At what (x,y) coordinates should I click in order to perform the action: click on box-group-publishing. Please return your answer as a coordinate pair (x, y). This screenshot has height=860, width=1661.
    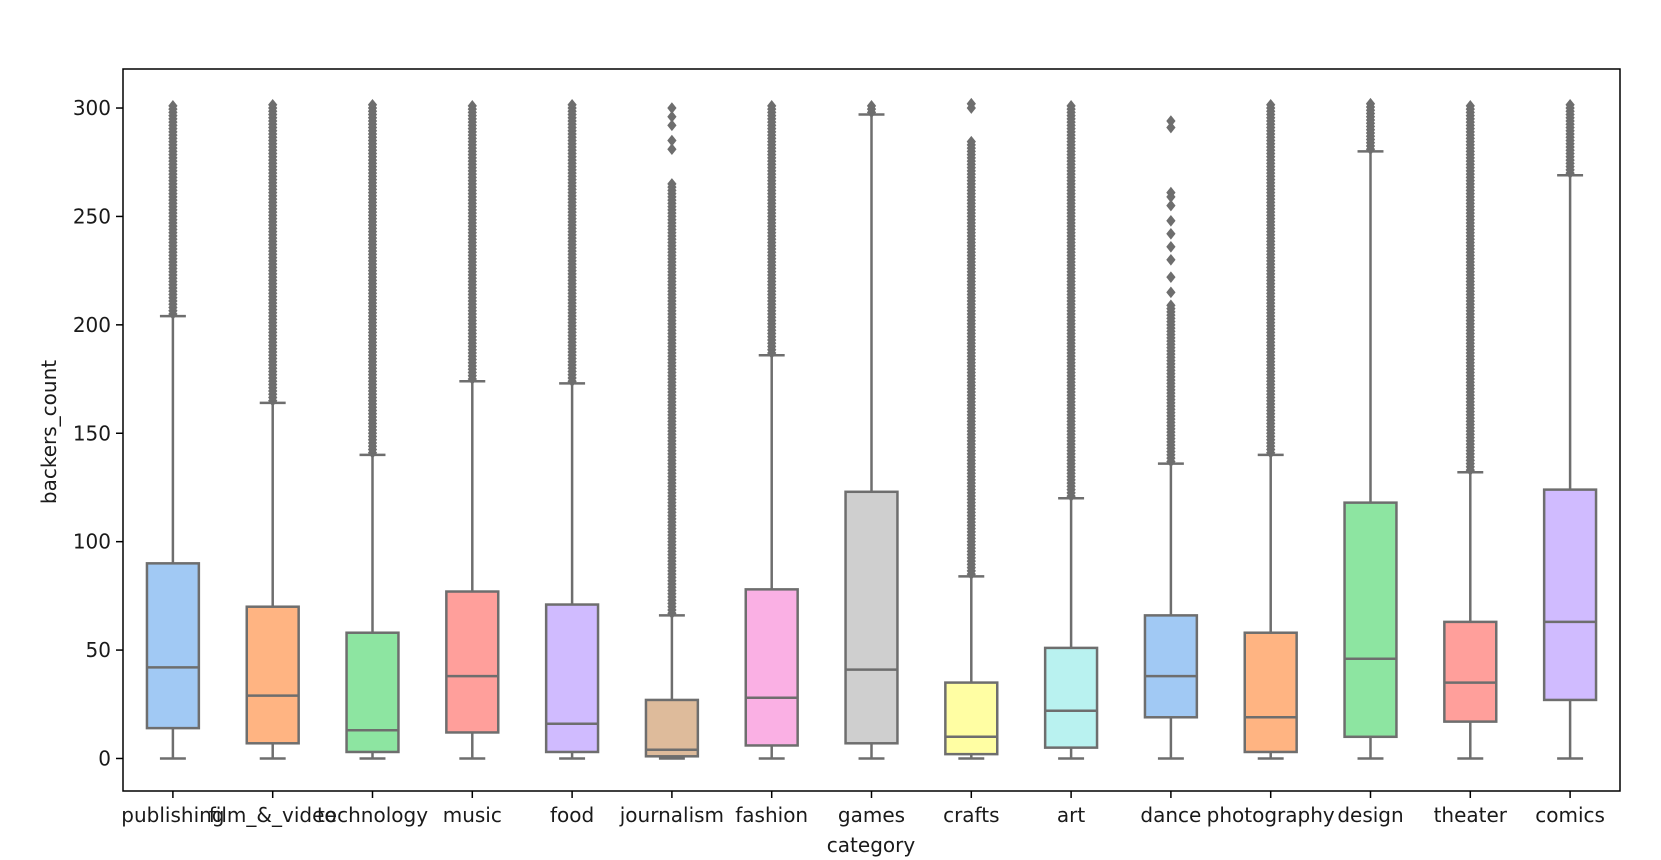
    Looking at the image, I should click on (173, 430).